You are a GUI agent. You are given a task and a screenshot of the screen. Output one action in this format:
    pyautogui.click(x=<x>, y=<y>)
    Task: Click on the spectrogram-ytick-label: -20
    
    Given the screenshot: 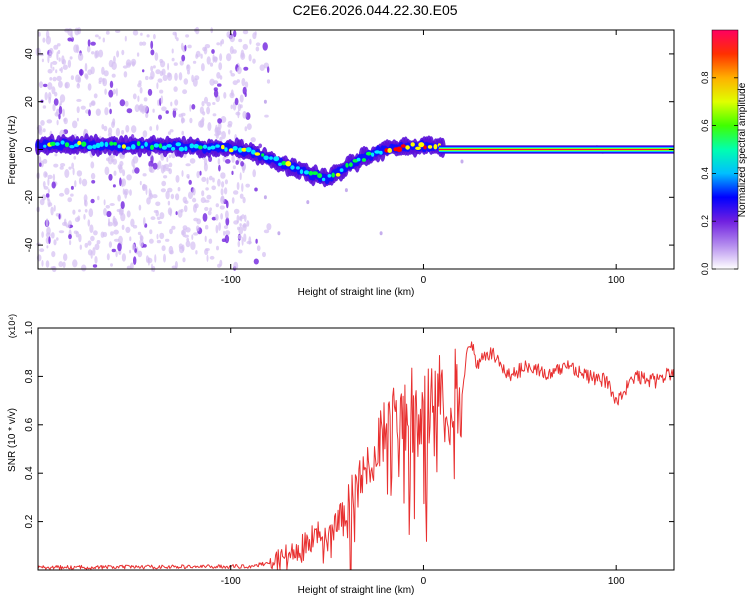 What is the action you would take?
    pyautogui.click(x=29, y=197)
    